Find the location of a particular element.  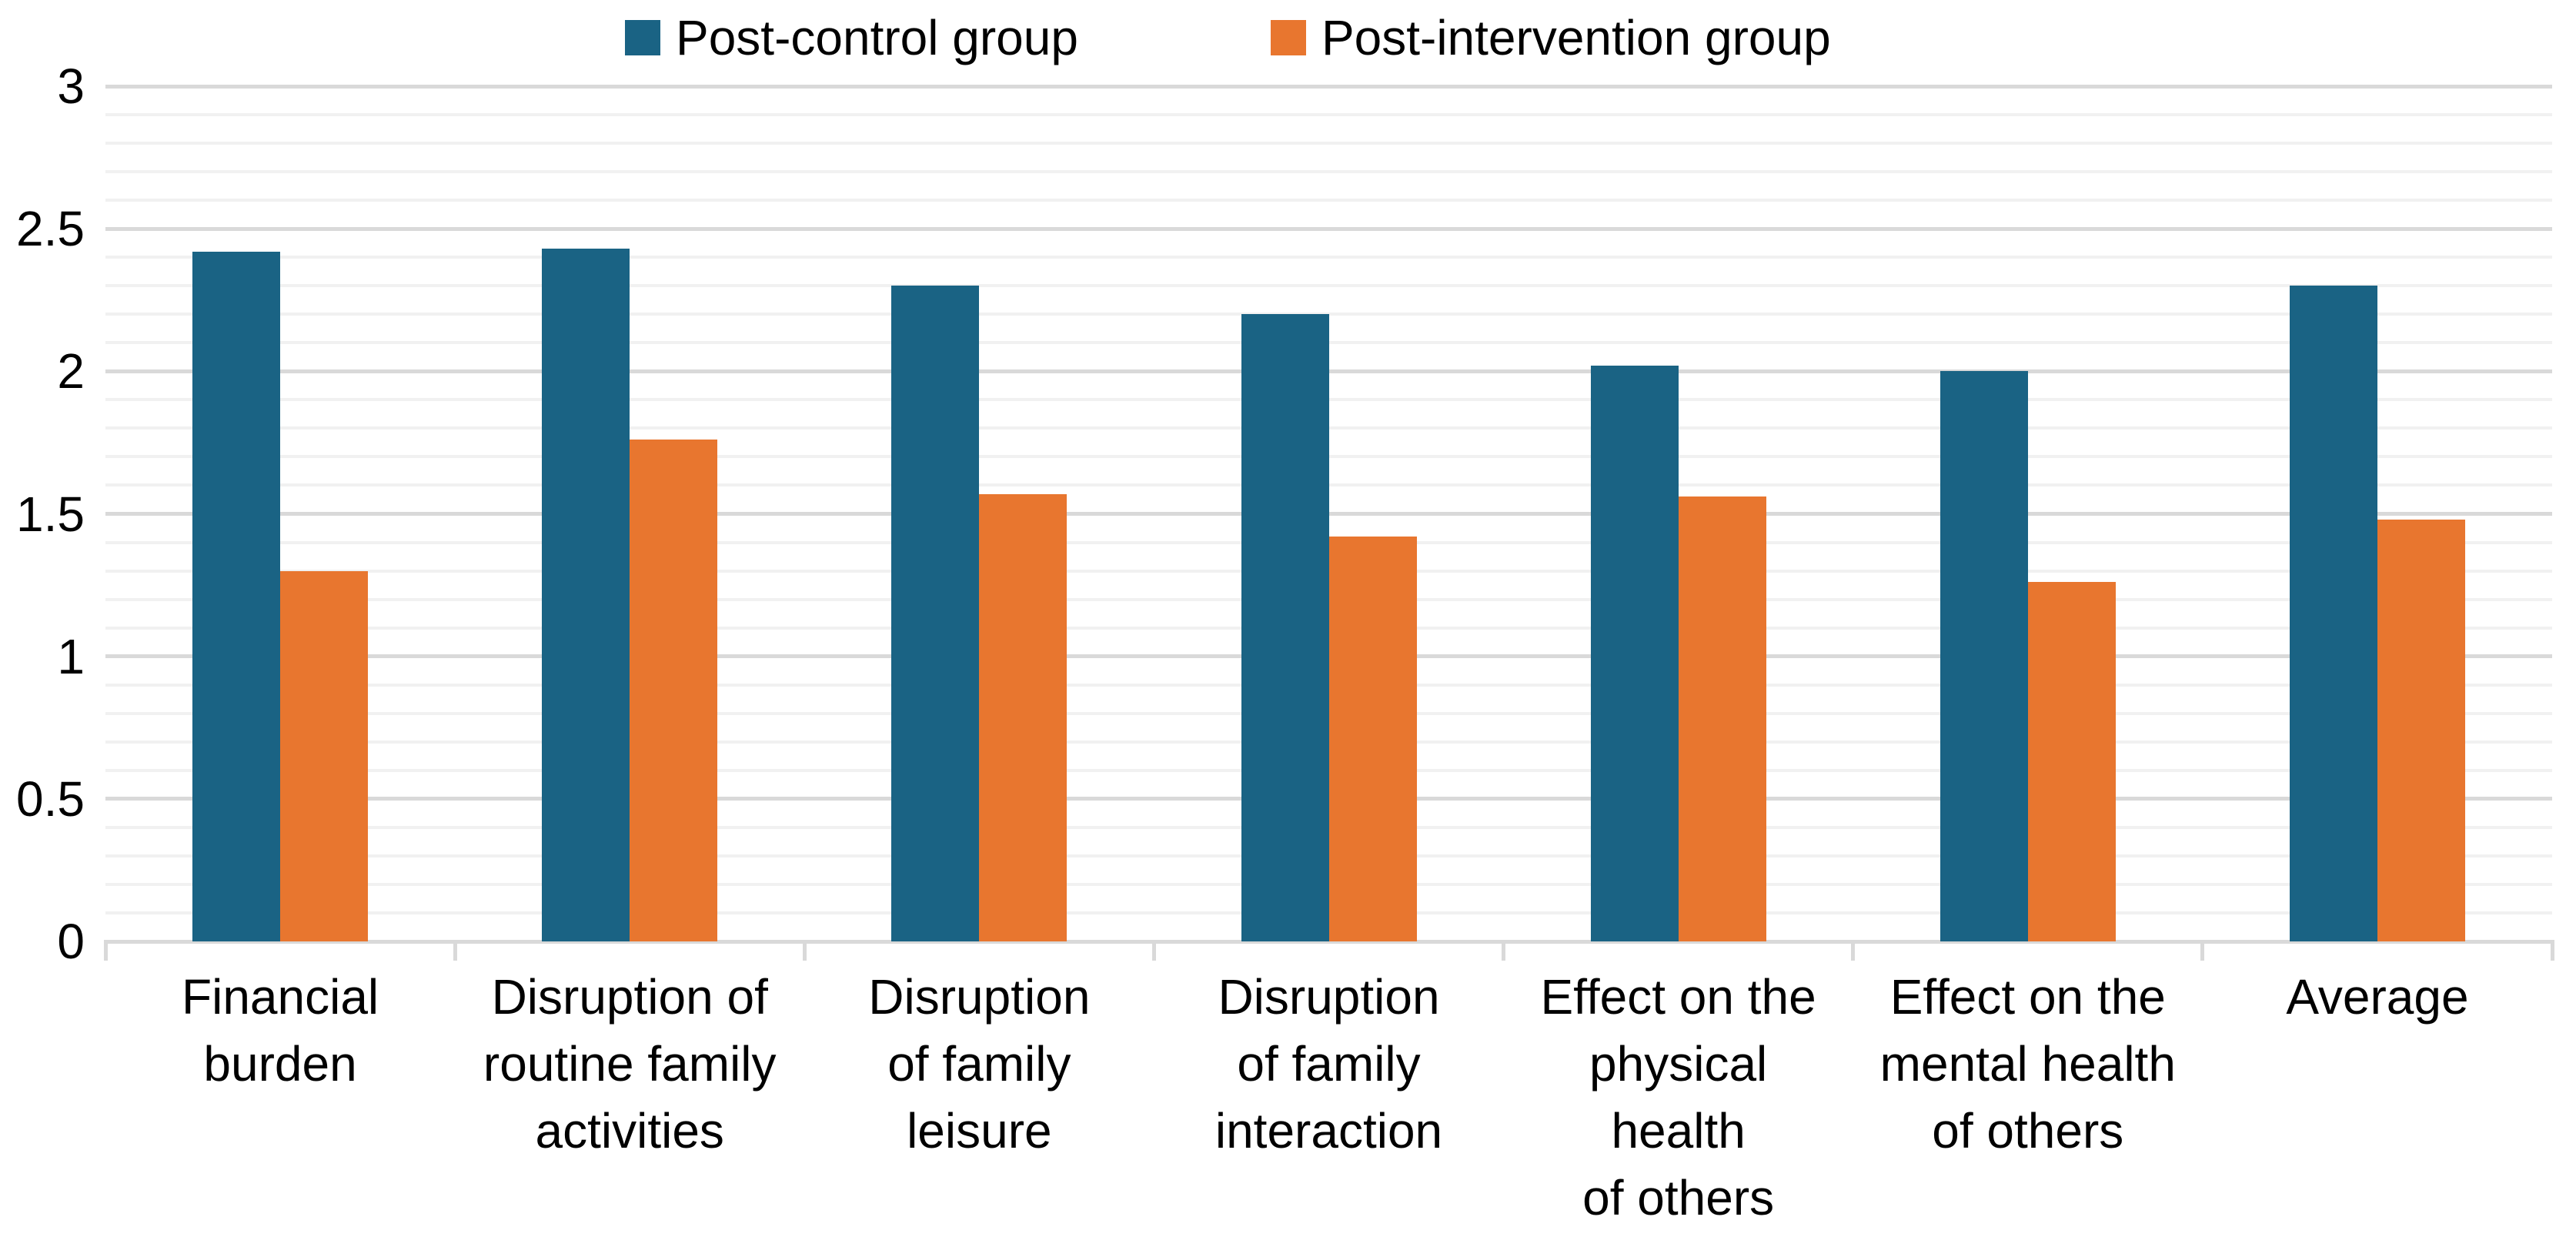

y-tick-label: 0 is located at coordinates (71, 941).